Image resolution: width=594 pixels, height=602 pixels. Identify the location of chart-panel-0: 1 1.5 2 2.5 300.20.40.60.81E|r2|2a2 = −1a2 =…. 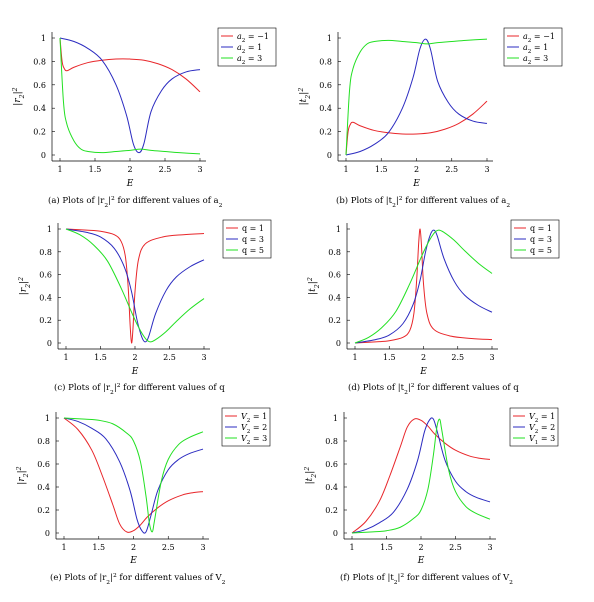
(144, 118).